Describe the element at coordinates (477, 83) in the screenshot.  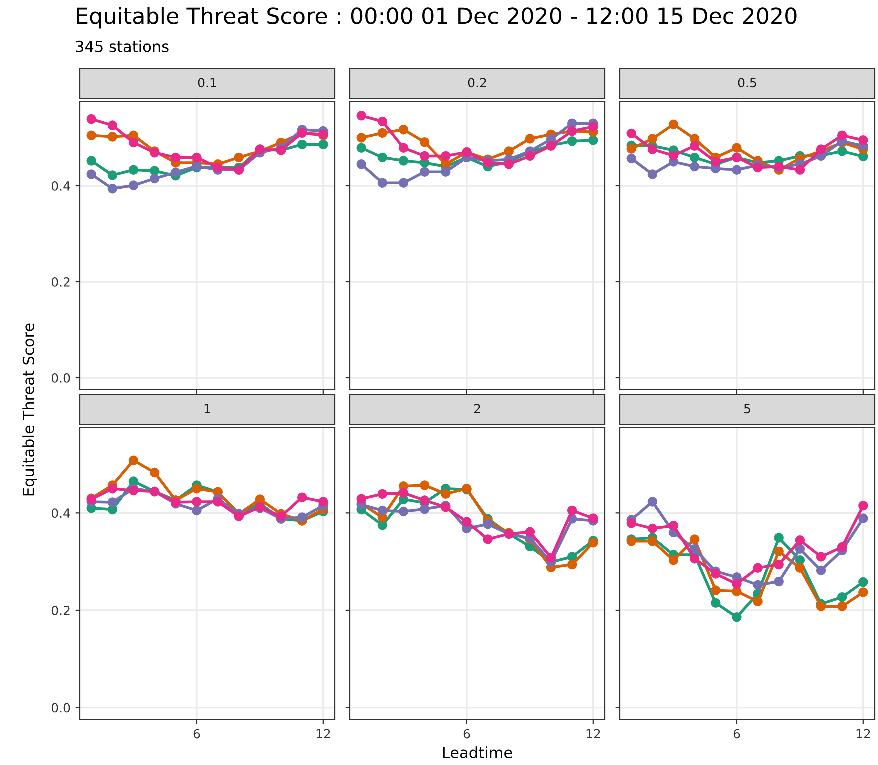
I see `chart-title: 0.2` at that location.